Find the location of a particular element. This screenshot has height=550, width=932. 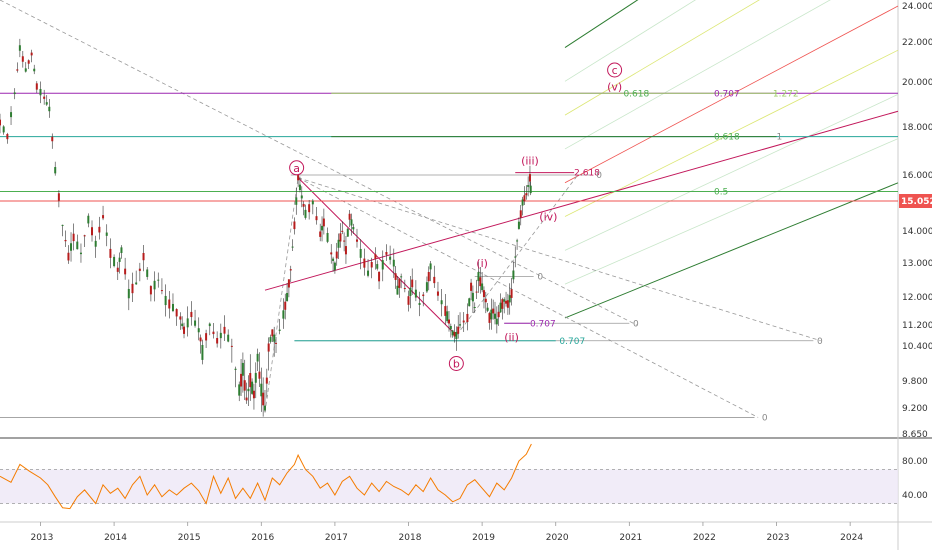

price-tick-label: 24.000 is located at coordinates (917, 7).